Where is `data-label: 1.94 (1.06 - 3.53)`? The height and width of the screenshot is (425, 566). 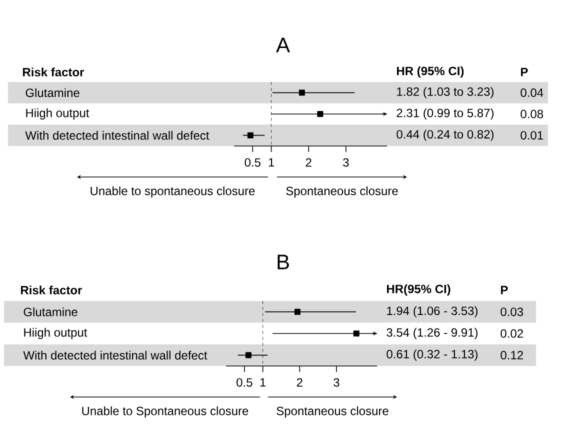 data-label: 1.94 (1.06 - 3.53) is located at coordinates (432, 312).